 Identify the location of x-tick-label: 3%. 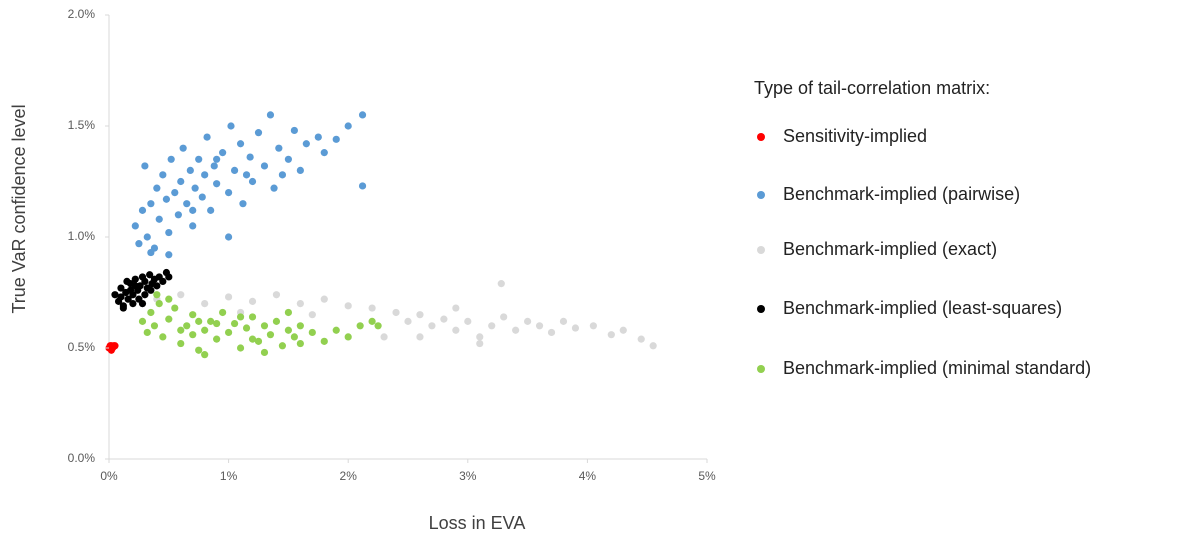
(468, 476).